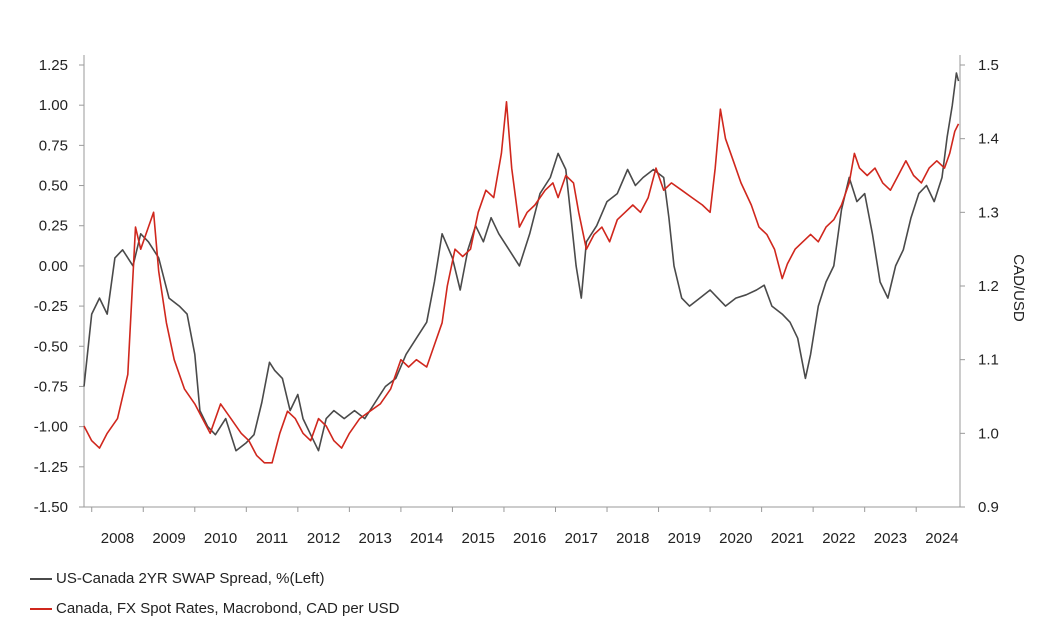  What do you see at coordinates (787, 538) in the screenshot?
I see `x-tick-label: 2021` at bounding box center [787, 538].